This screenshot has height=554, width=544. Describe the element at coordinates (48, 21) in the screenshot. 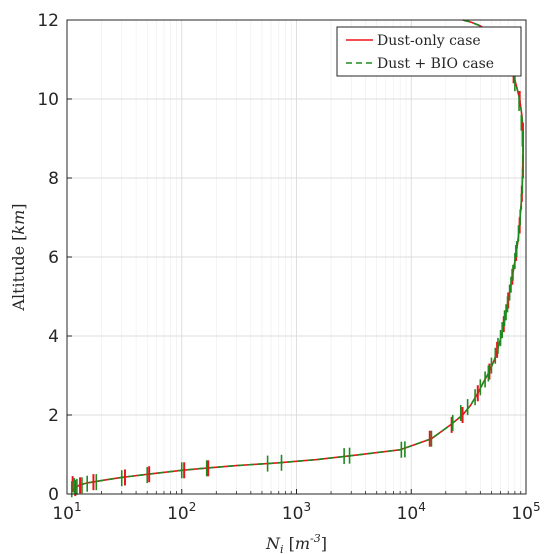

I see `y-tick-label: 12` at that location.